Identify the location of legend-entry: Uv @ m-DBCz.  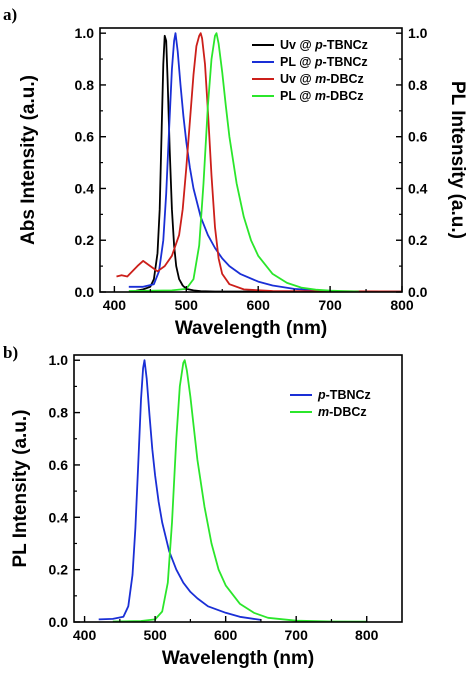
(322, 79).